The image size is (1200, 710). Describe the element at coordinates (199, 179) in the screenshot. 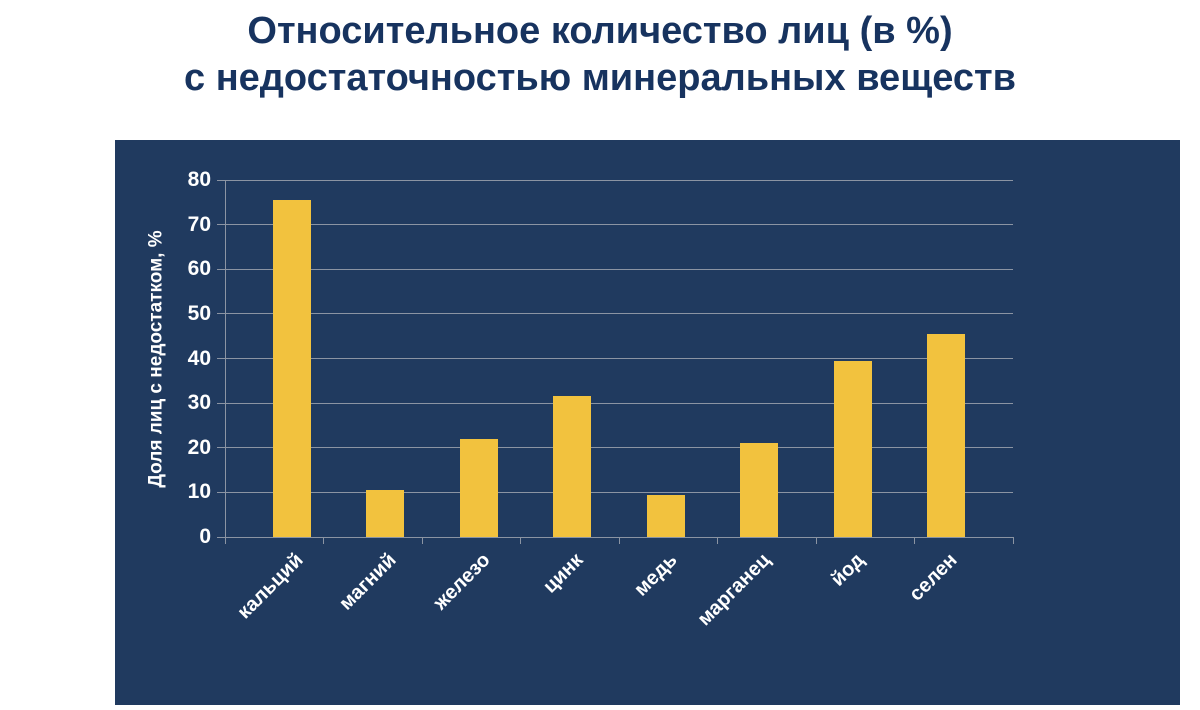

I see `y-axis-tick-label: 80` at that location.